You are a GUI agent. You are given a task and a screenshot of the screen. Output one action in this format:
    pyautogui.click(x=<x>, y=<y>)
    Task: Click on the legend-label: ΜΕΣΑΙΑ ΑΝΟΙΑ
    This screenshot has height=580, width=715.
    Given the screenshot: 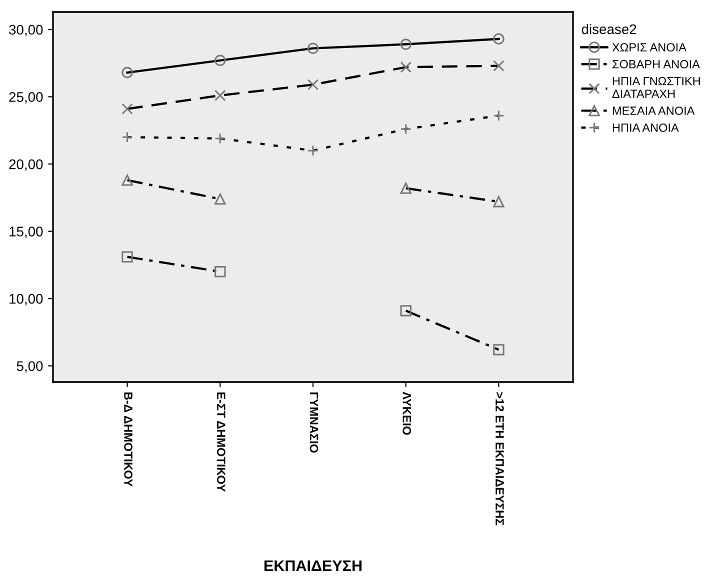 What is the action you would take?
    pyautogui.click(x=653, y=110)
    